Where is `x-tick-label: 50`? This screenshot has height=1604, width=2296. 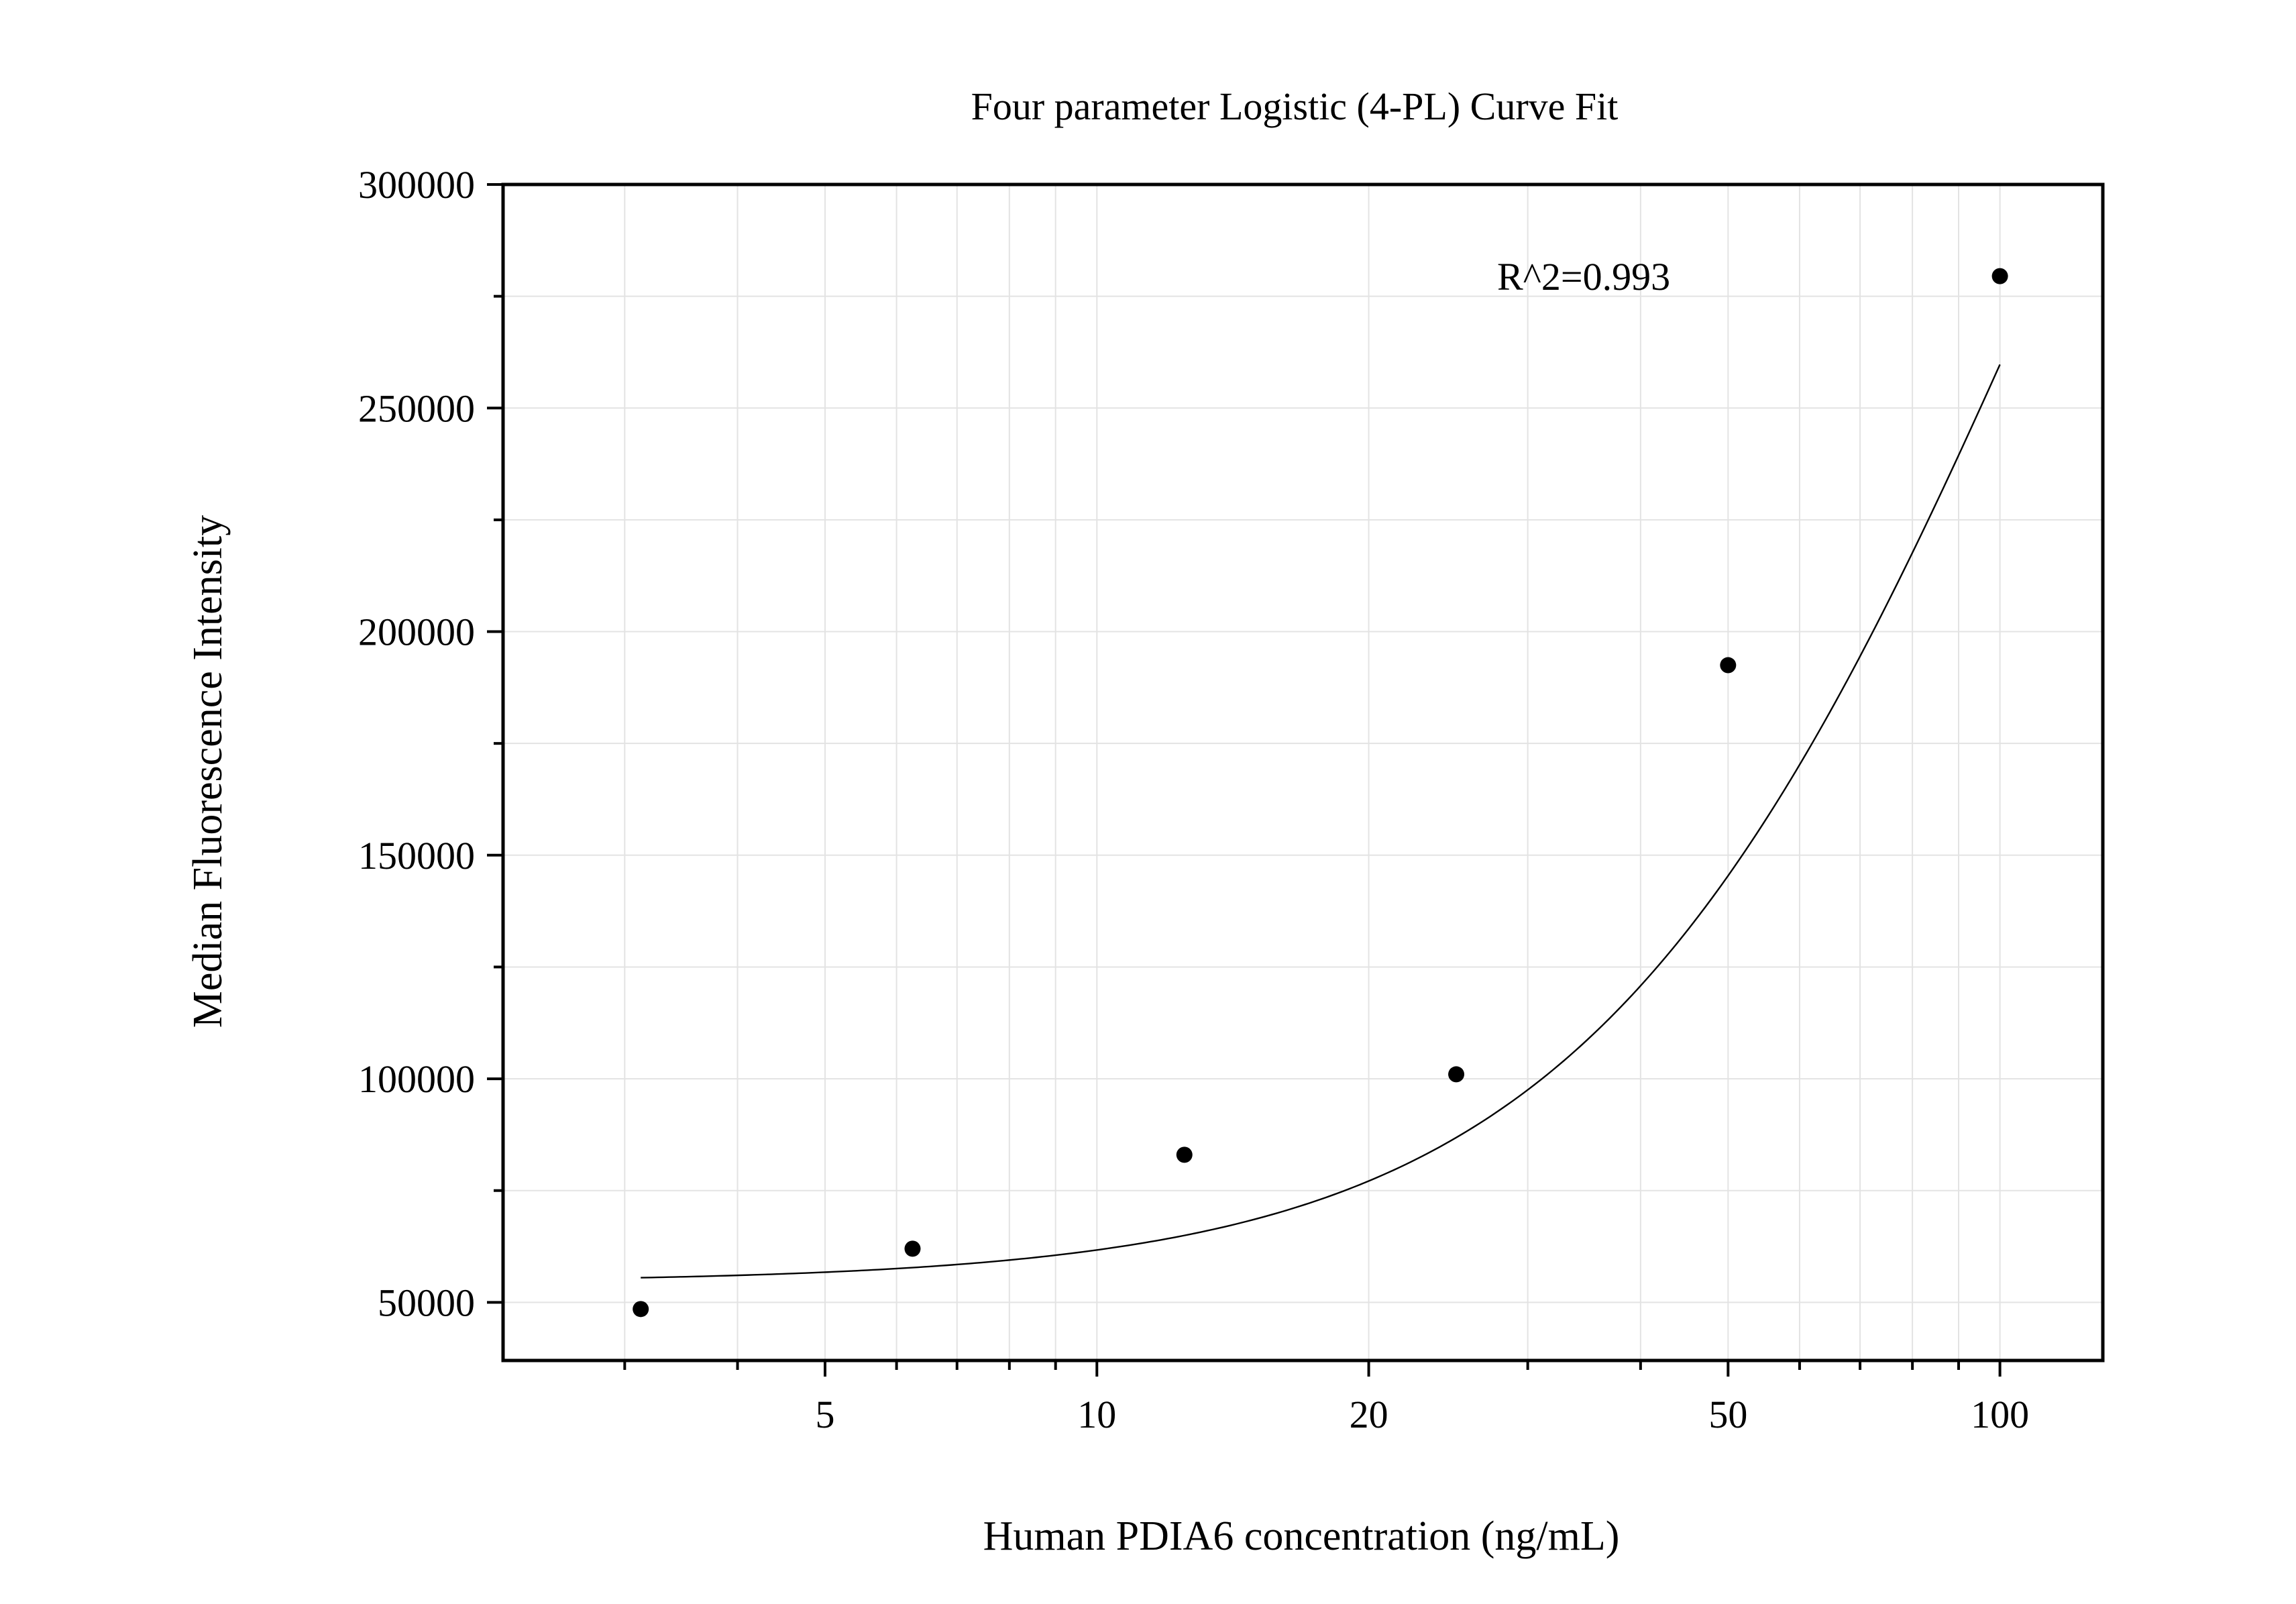 x-tick-label: 50 is located at coordinates (1727, 1414).